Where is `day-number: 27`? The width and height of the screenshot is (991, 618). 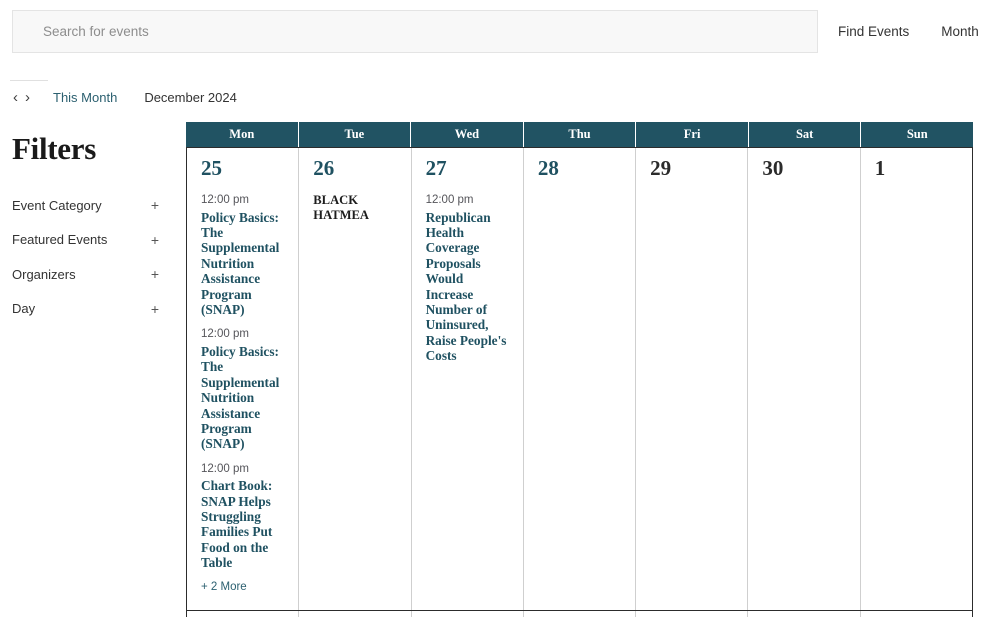
day-number: 27 is located at coordinates (436, 168).